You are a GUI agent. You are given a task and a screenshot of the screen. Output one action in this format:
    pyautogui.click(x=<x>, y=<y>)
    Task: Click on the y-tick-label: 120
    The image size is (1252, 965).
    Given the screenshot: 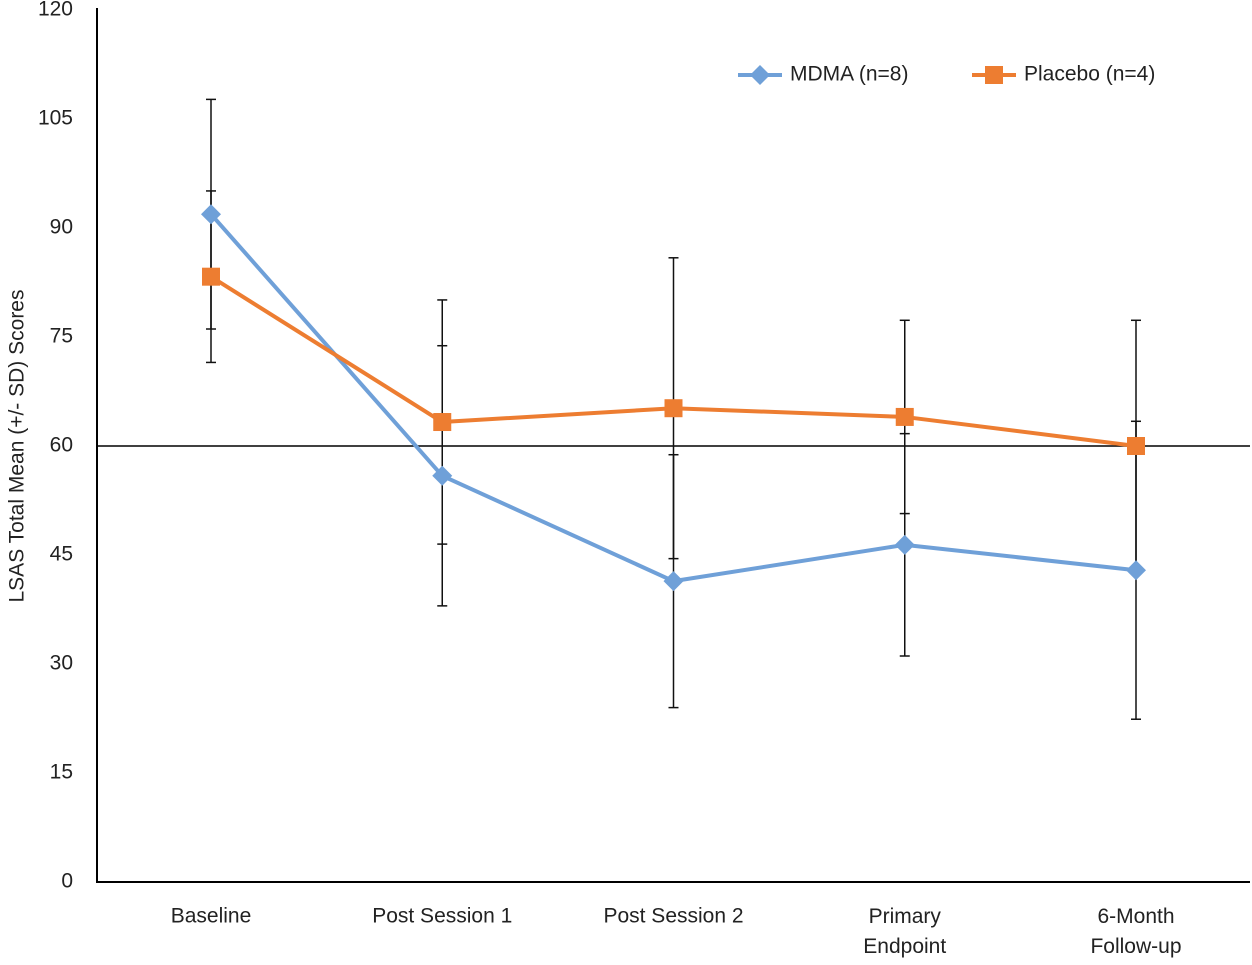 What is the action you would take?
    pyautogui.click(x=55, y=10)
    